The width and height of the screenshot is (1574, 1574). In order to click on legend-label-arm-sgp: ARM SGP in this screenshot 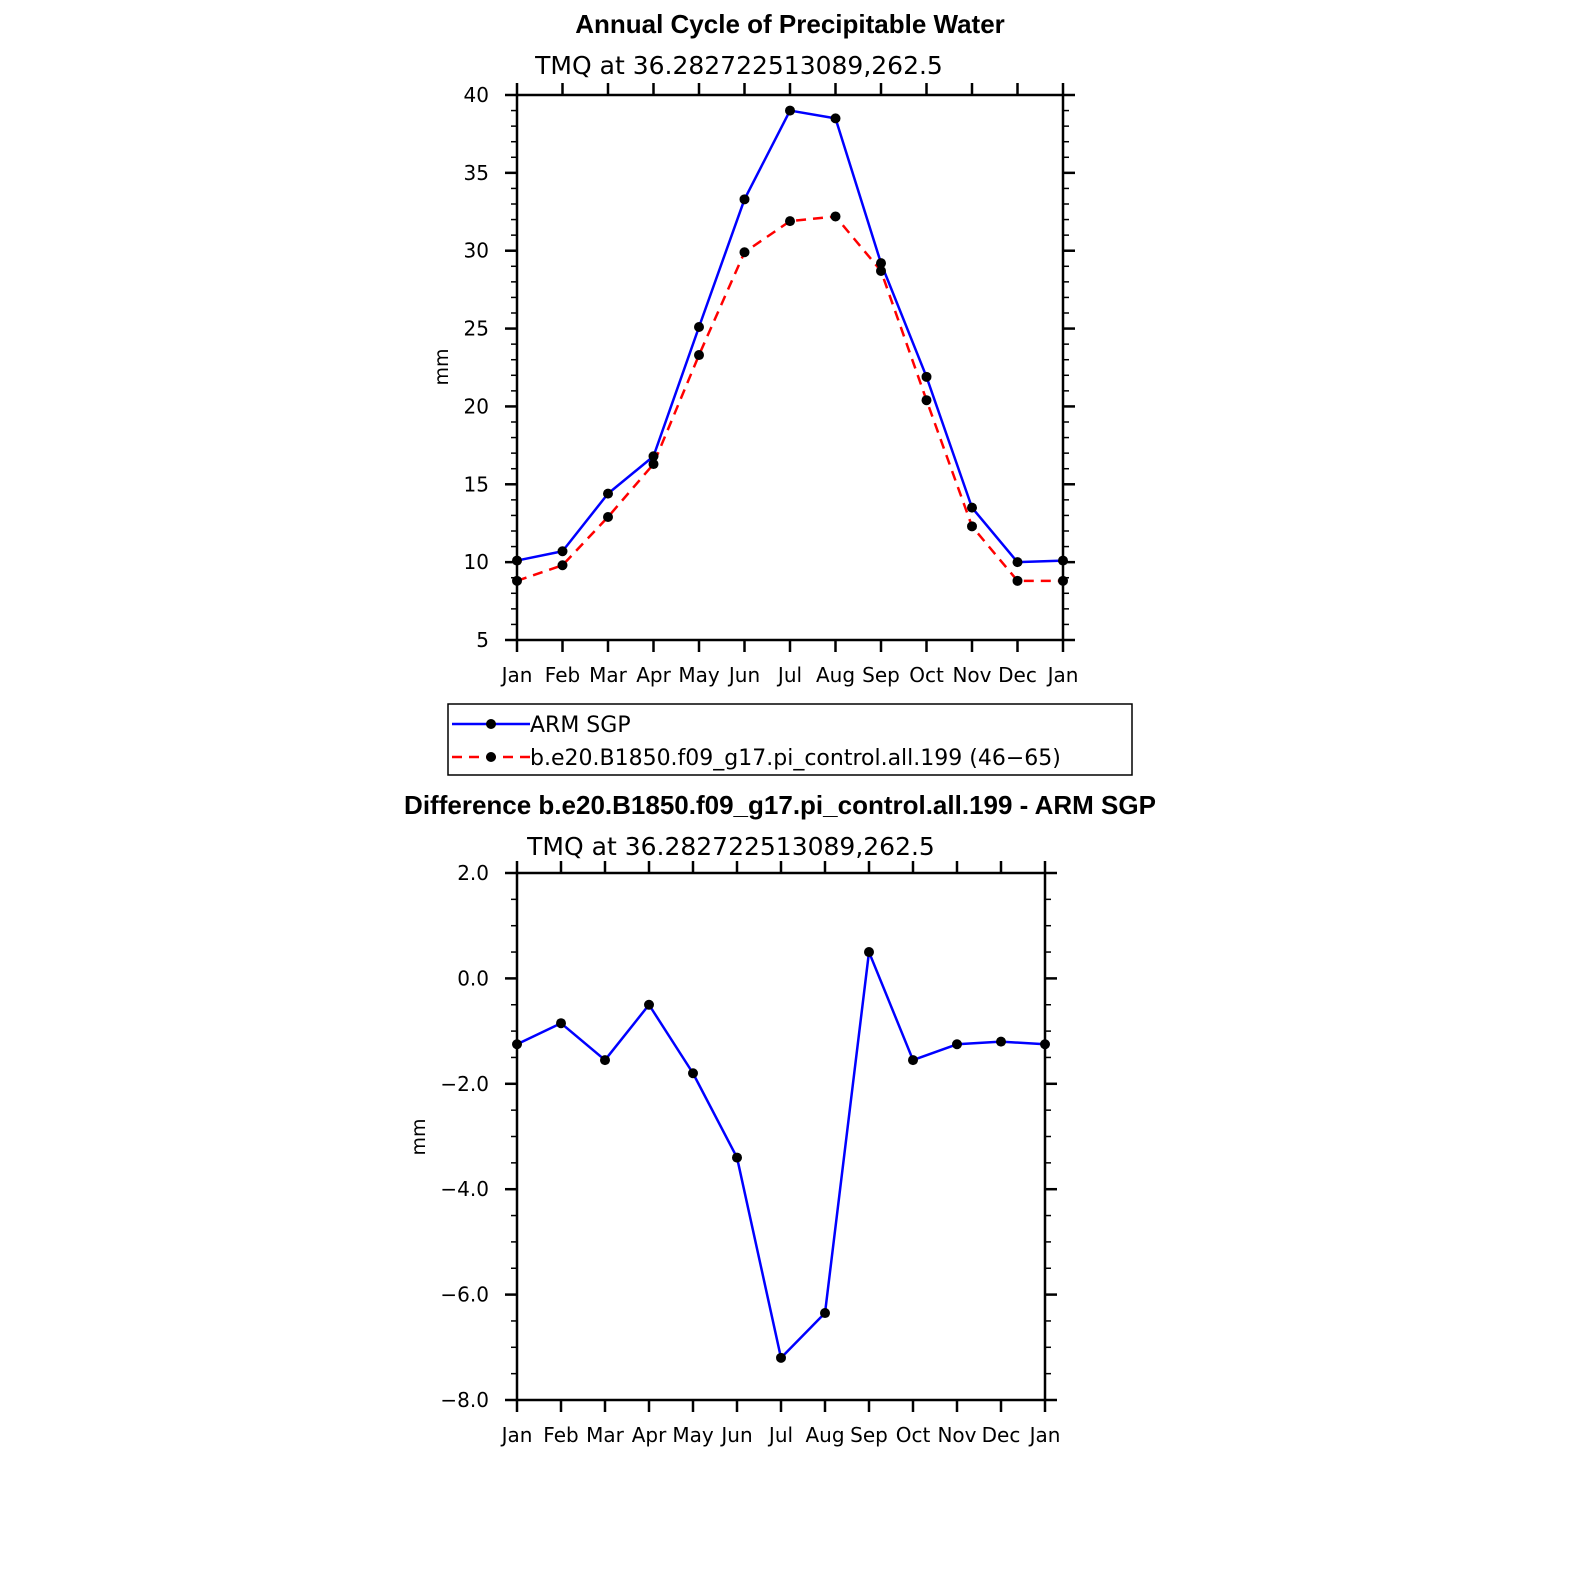, I will do `click(580, 725)`.